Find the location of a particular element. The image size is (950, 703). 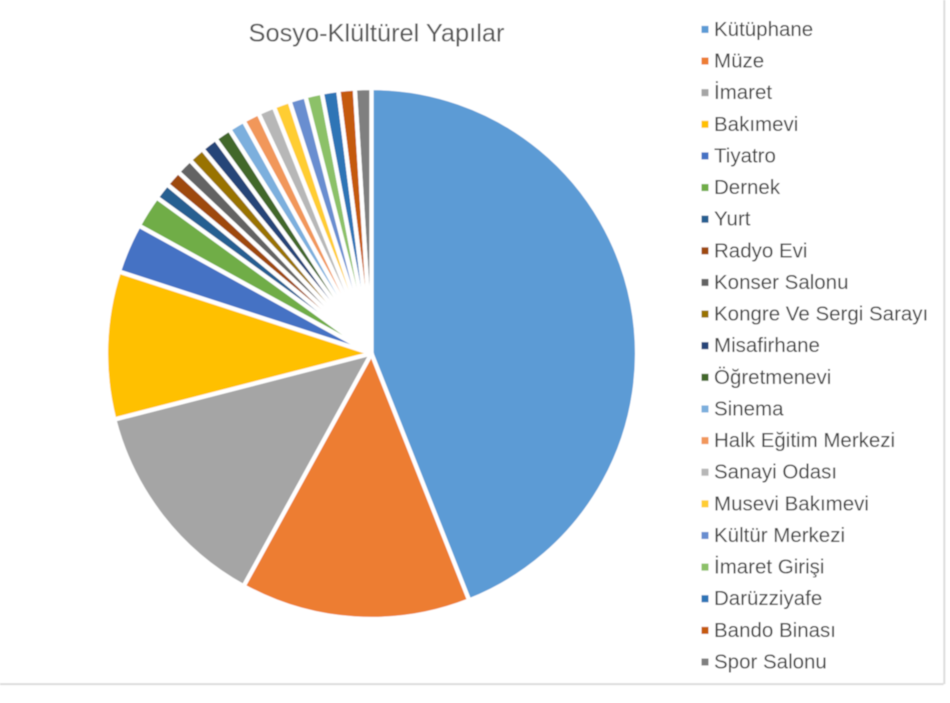

svg-text: Sinema is located at coordinates (749, 408).